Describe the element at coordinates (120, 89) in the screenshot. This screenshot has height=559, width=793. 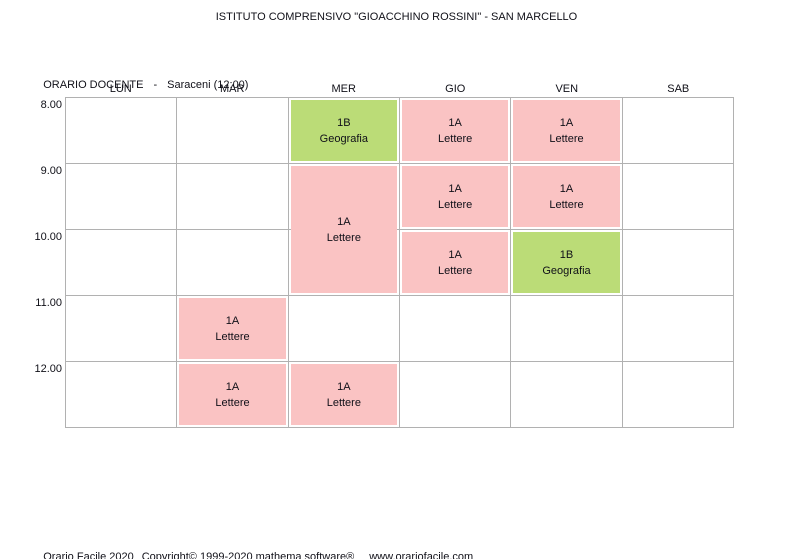
I see `day-header-lun: LUN` at that location.